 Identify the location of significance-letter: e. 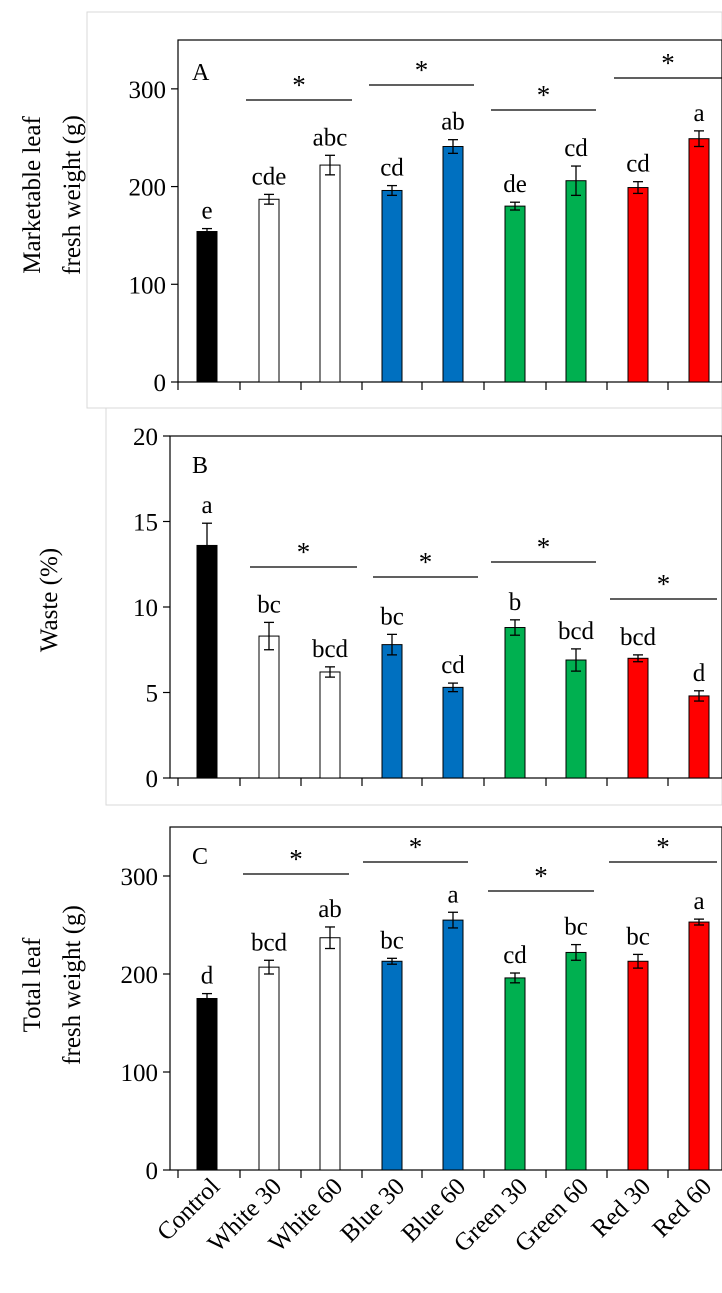
(206, 211).